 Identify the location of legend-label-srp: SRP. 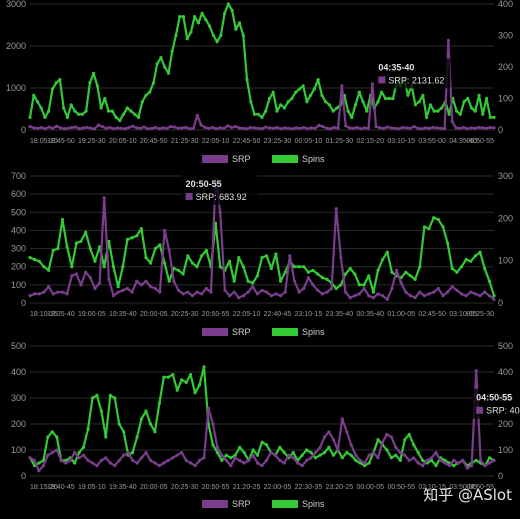
(241, 159).